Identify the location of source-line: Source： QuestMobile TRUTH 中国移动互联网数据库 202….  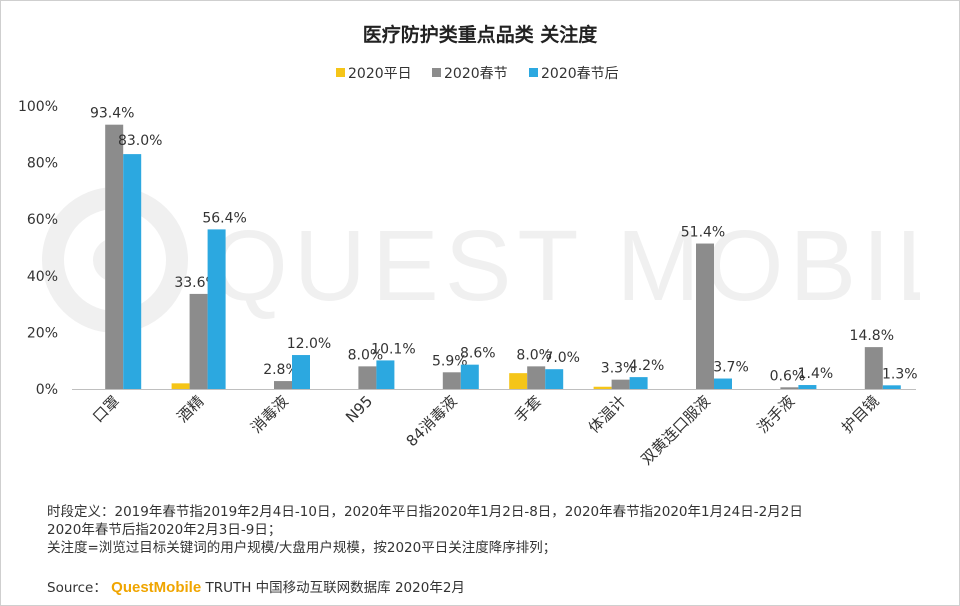
(256, 586).